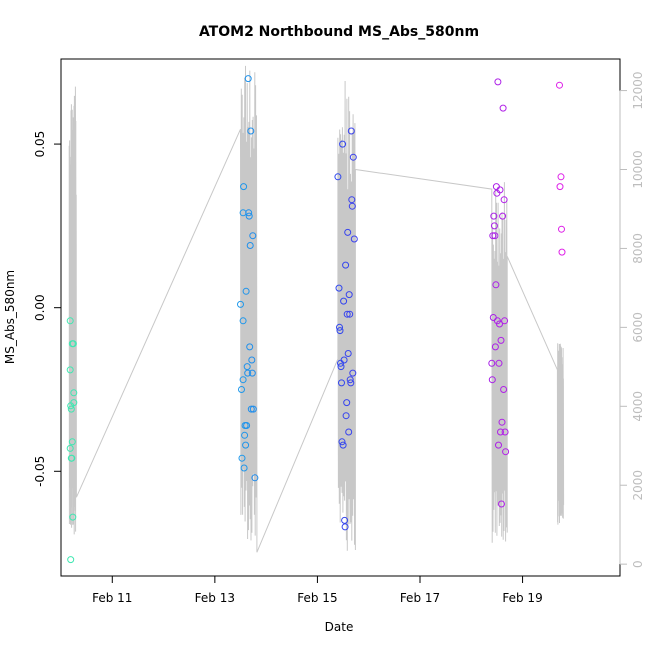  I want to click on y-tick-label: 0.00, so click(40, 307).